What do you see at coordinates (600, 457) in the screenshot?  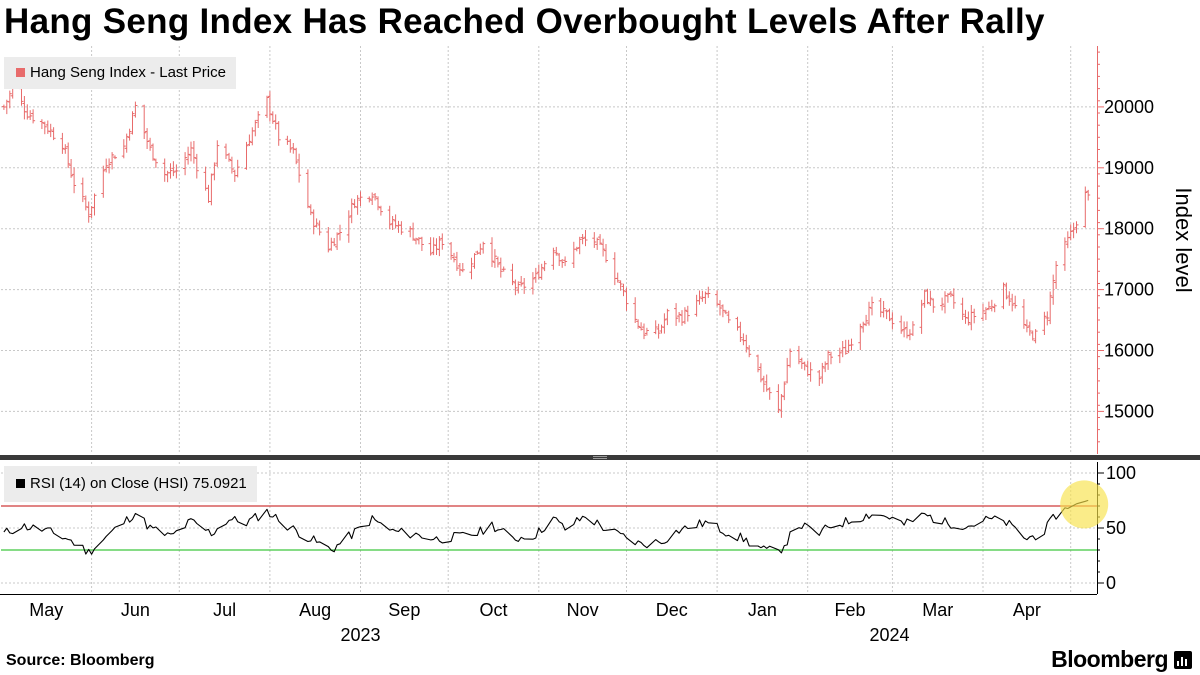 I see `panel-divider` at bounding box center [600, 457].